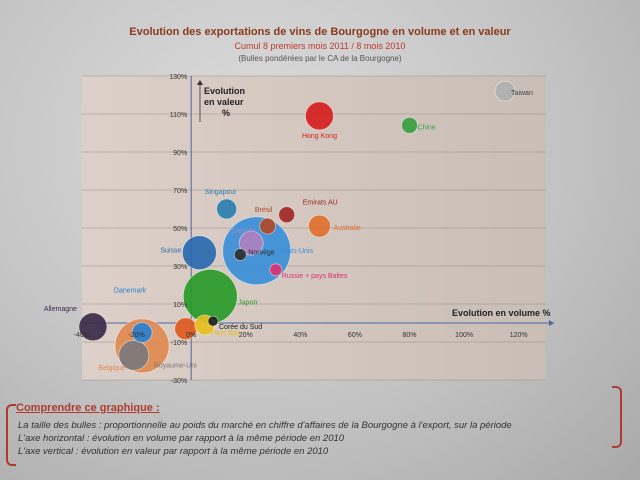 This screenshot has height=480, width=640. Describe the element at coordinates (320, 46) in the screenshot. I see `chart-subtitle: Cumul 8 premiers mois 2011 / 8 mois 2010` at that location.